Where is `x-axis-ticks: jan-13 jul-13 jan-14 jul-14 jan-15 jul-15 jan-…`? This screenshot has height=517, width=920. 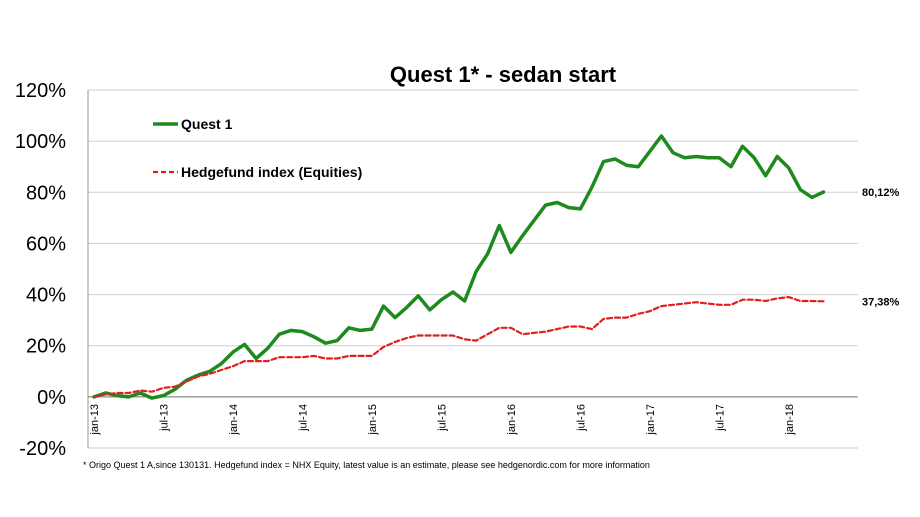
x-axis-ticks: jan-13 jul-13 jan-14 jul-14 jan-15 jul-15 jan-… is located at coordinates (442, 420).